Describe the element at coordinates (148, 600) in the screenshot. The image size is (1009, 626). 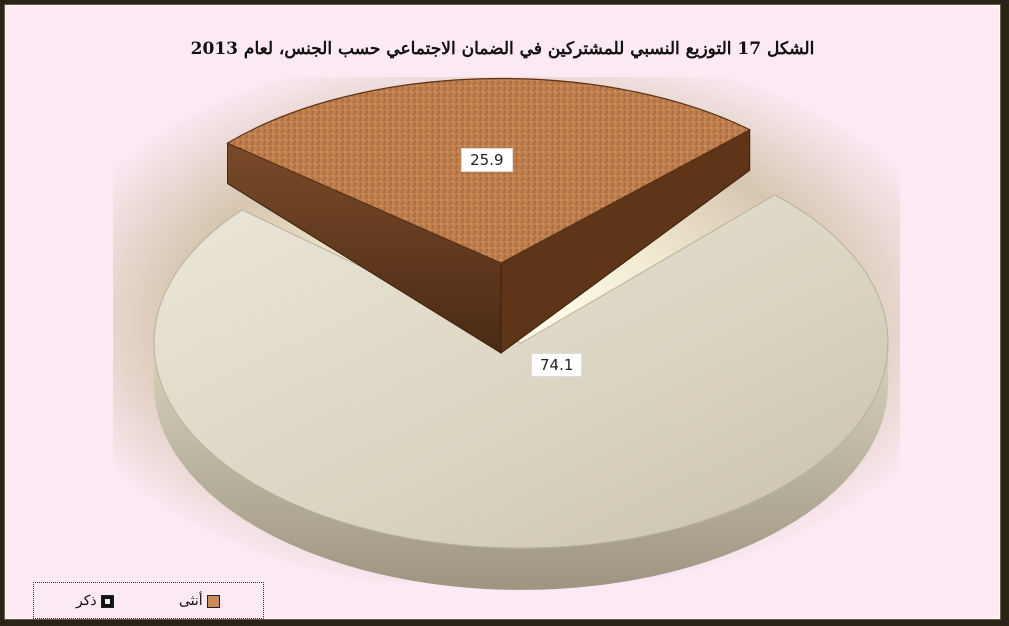
I see `chart-legend: أنثى ذكر` at that location.